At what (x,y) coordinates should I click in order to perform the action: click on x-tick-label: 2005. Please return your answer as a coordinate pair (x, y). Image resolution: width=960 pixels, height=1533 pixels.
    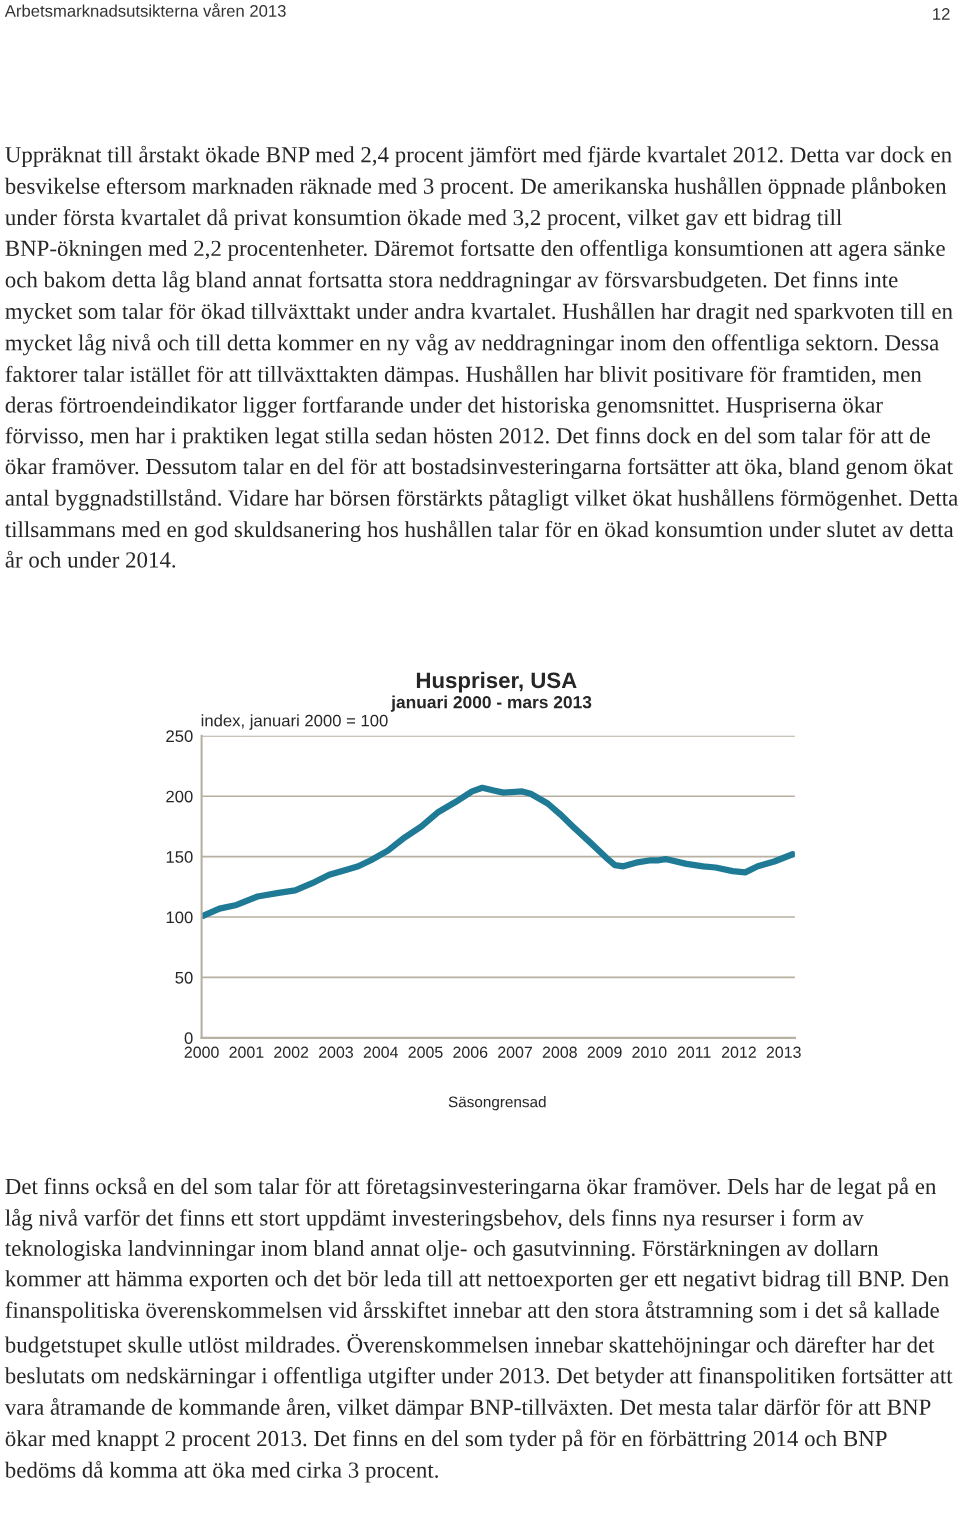
    Looking at the image, I should click on (425, 1052).